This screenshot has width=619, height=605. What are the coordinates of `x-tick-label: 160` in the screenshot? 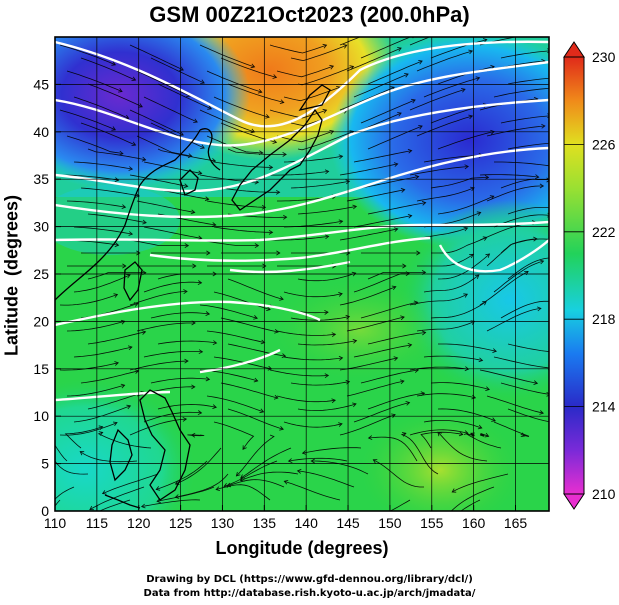 It's located at (474, 523).